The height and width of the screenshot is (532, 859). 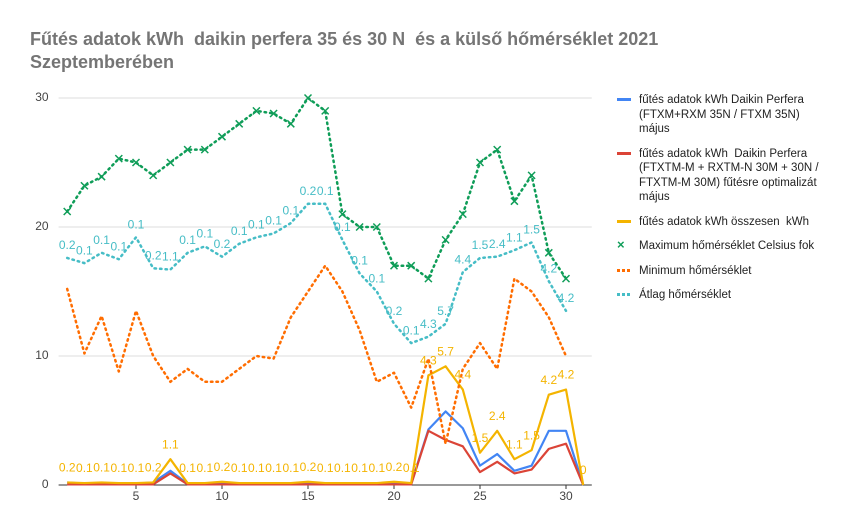 I want to click on legend-item: Minimum hőmérséklet, so click(x=724, y=271).